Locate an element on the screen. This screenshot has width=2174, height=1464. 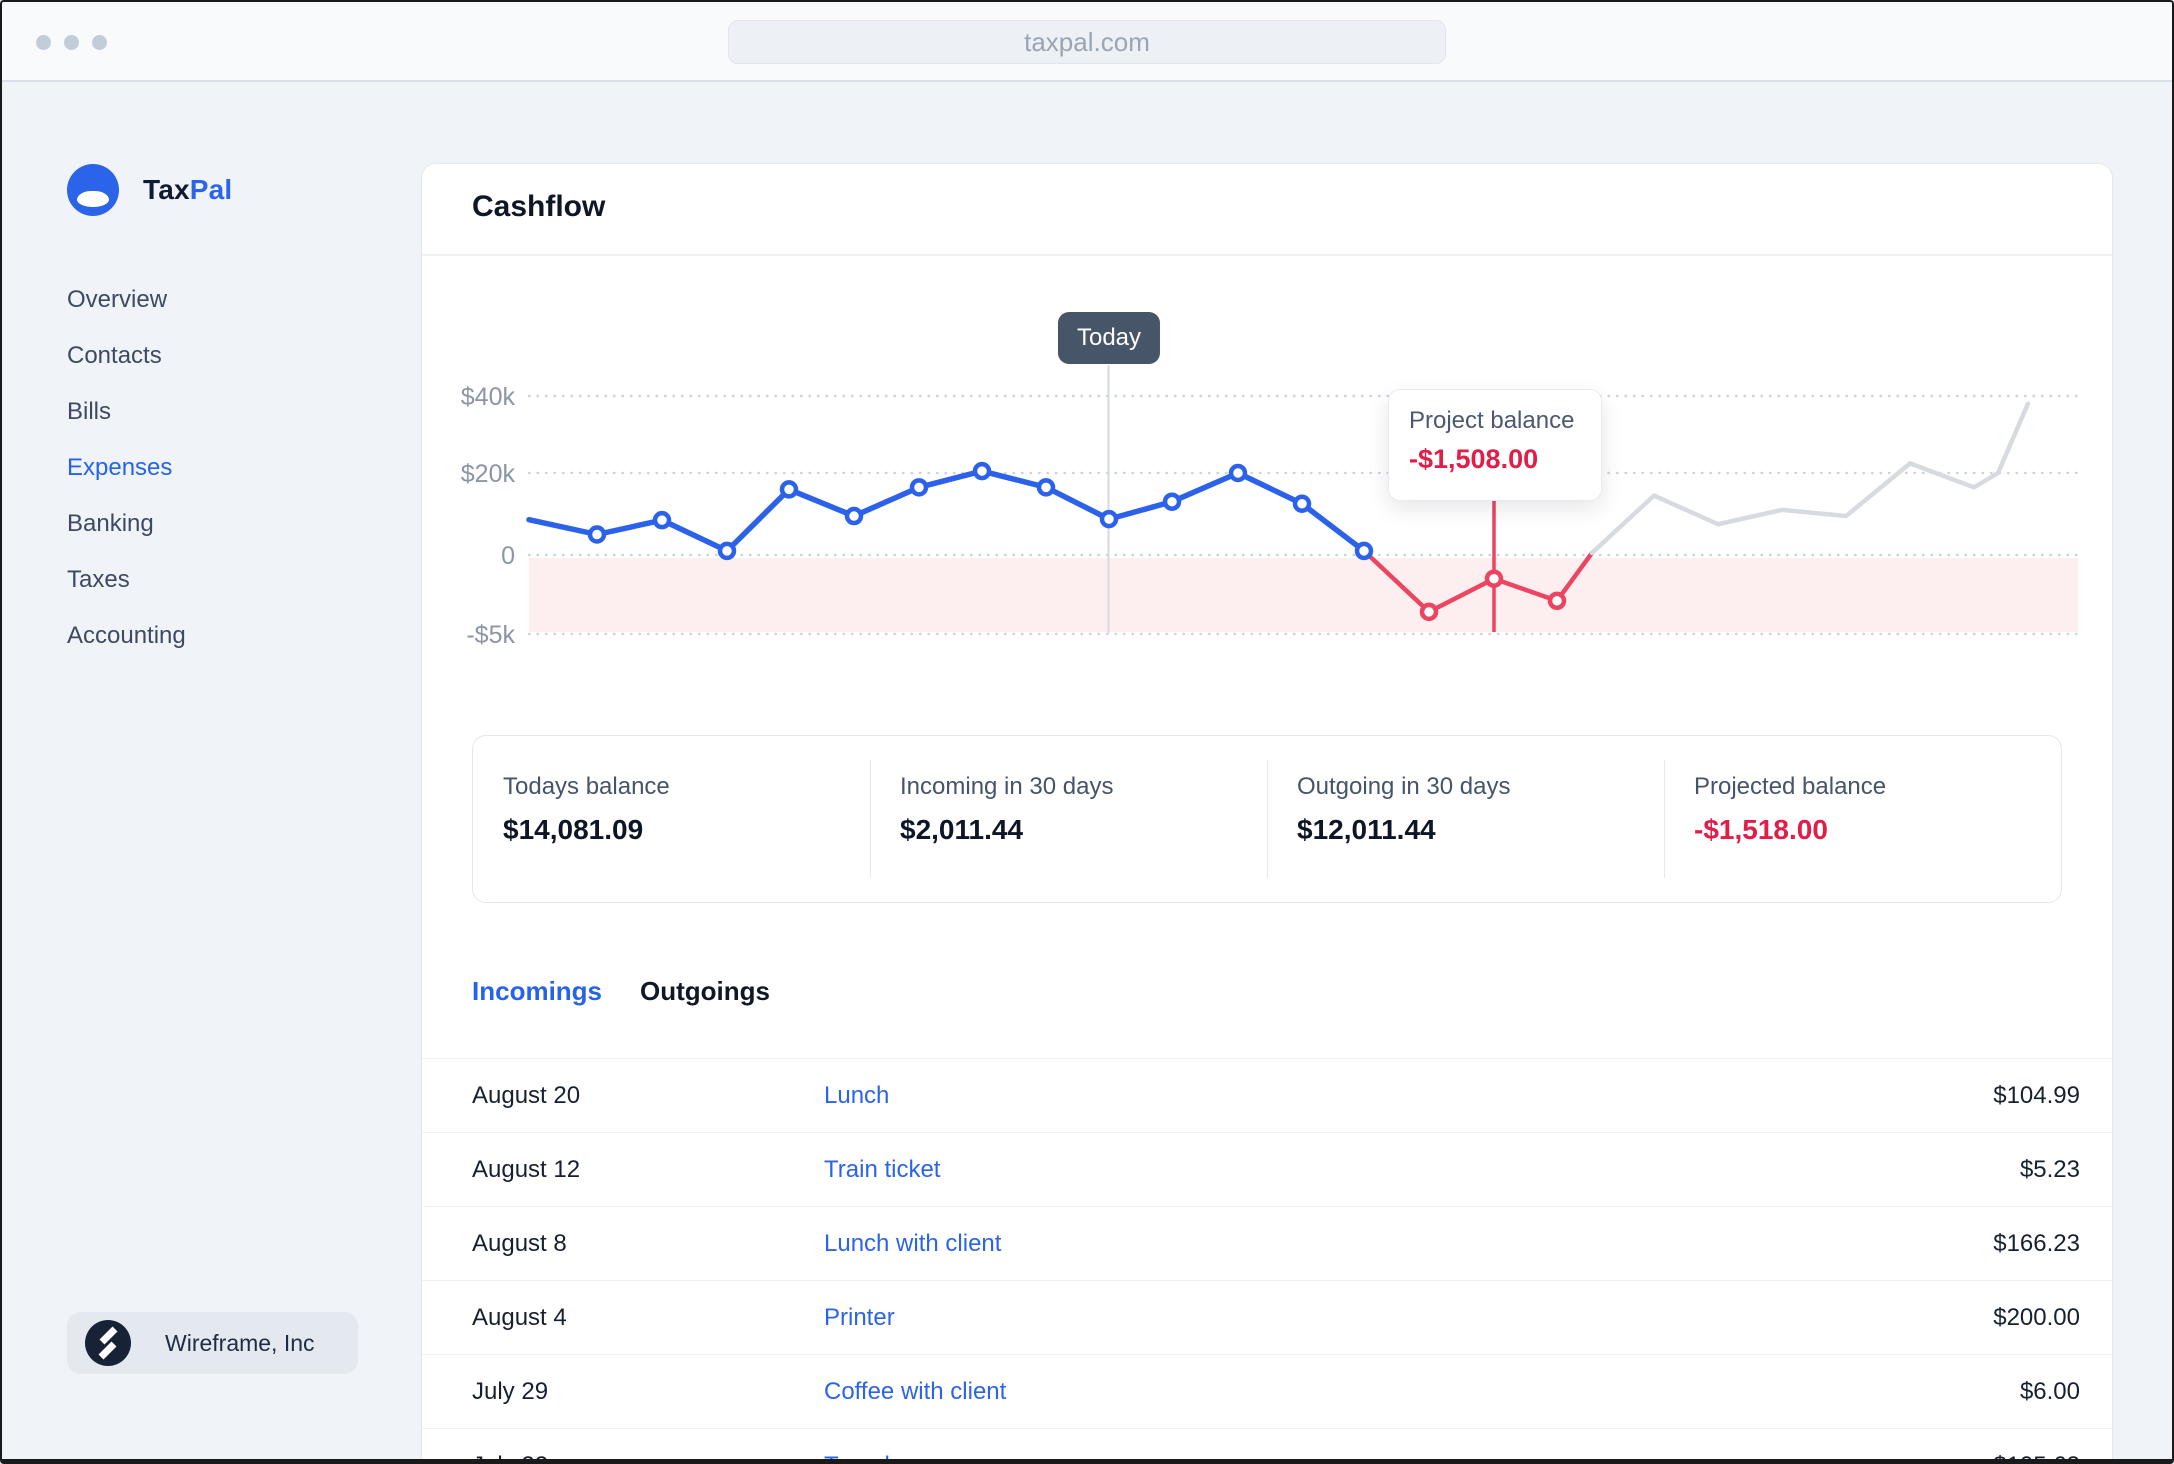
sidebar-item-banking: Banking is located at coordinates (110, 523).